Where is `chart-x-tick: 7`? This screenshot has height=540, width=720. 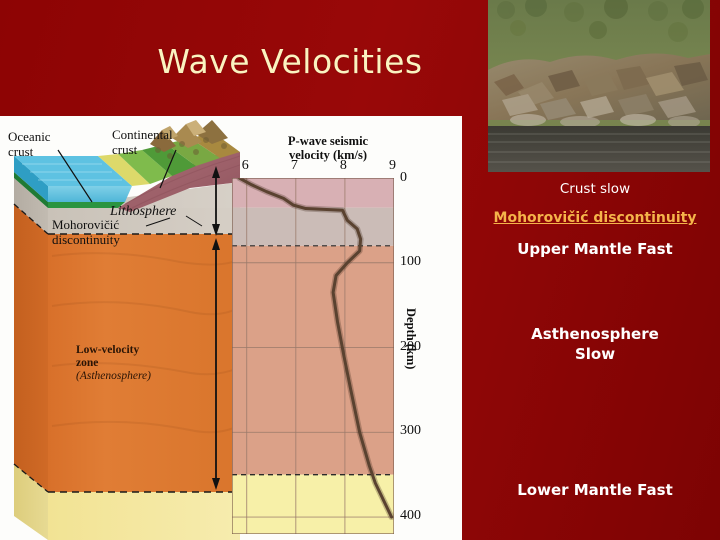
chart-x-tick: 7 is located at coordinates (294, 165).